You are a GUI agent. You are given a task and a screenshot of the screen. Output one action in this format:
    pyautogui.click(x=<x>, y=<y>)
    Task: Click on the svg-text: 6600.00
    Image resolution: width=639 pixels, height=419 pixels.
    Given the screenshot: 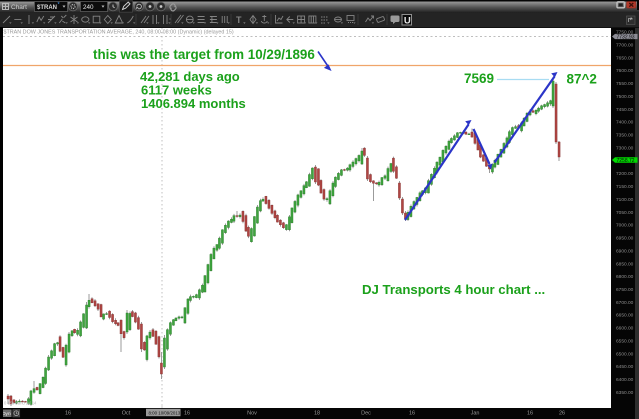 What is the action you would take?
    pyautogui.click(x=625, y=329)
    